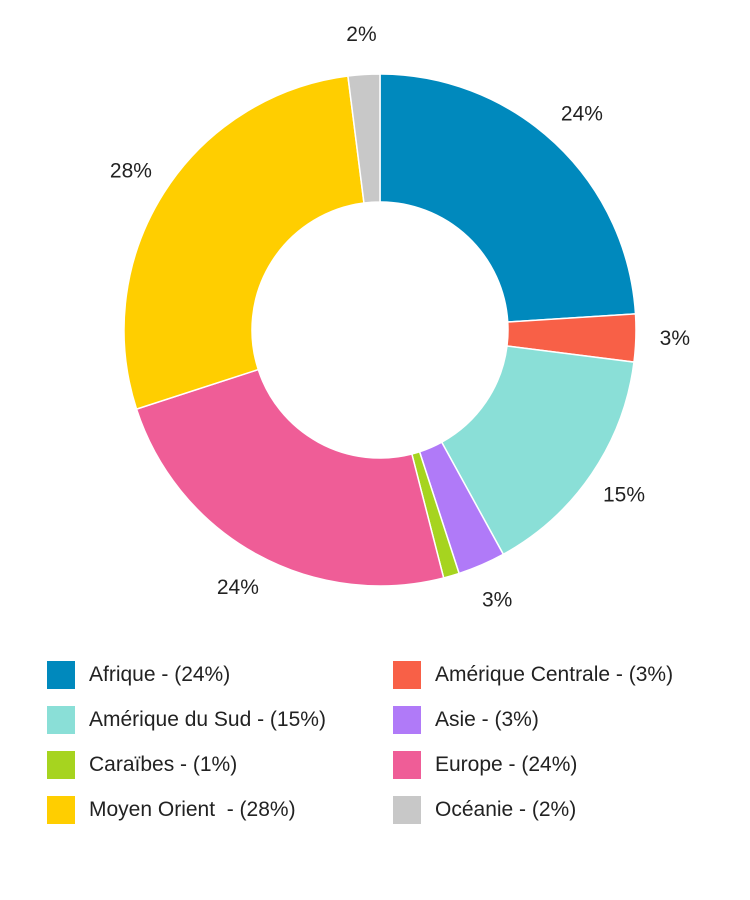  I want to click on slice-amérique-du-sud, so click(537, 450).